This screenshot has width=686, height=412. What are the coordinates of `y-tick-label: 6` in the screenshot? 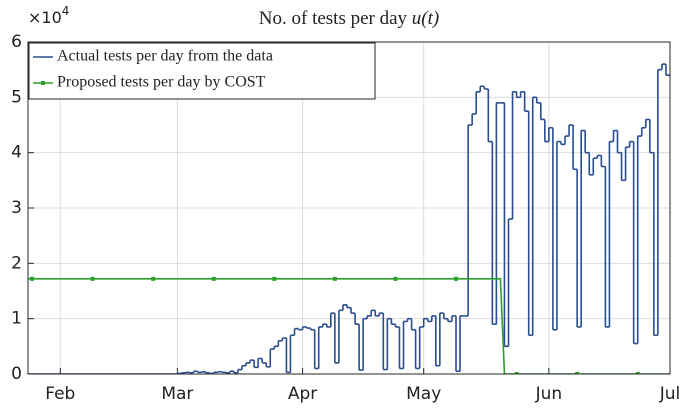 It's located at (16, 42).